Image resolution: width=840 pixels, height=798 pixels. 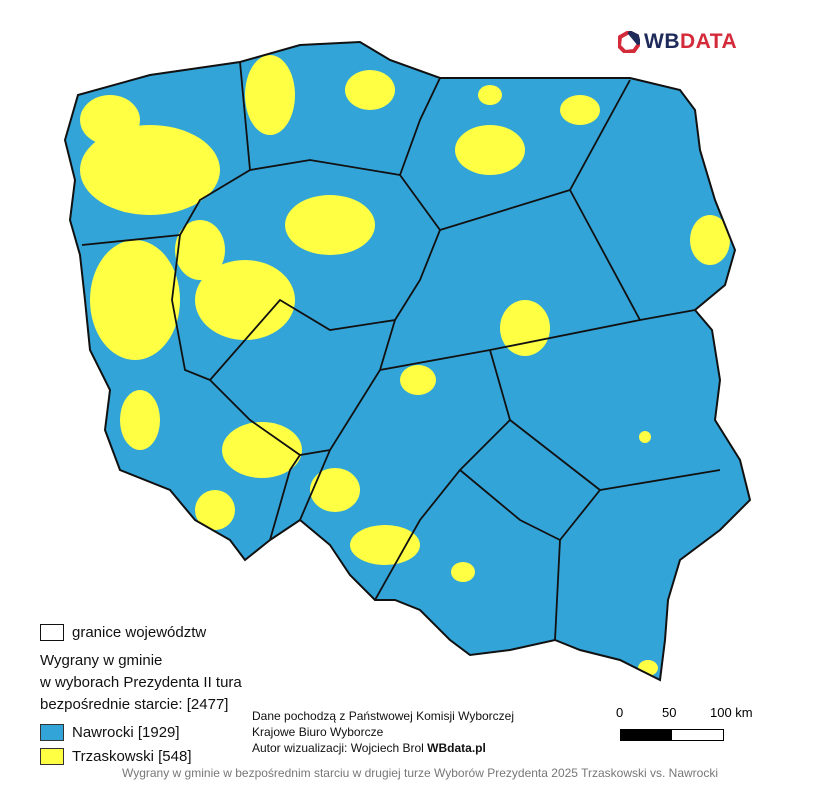 I want to click on trzaskowski-label: Trzaskowski [548], so click(x=132, y=756).